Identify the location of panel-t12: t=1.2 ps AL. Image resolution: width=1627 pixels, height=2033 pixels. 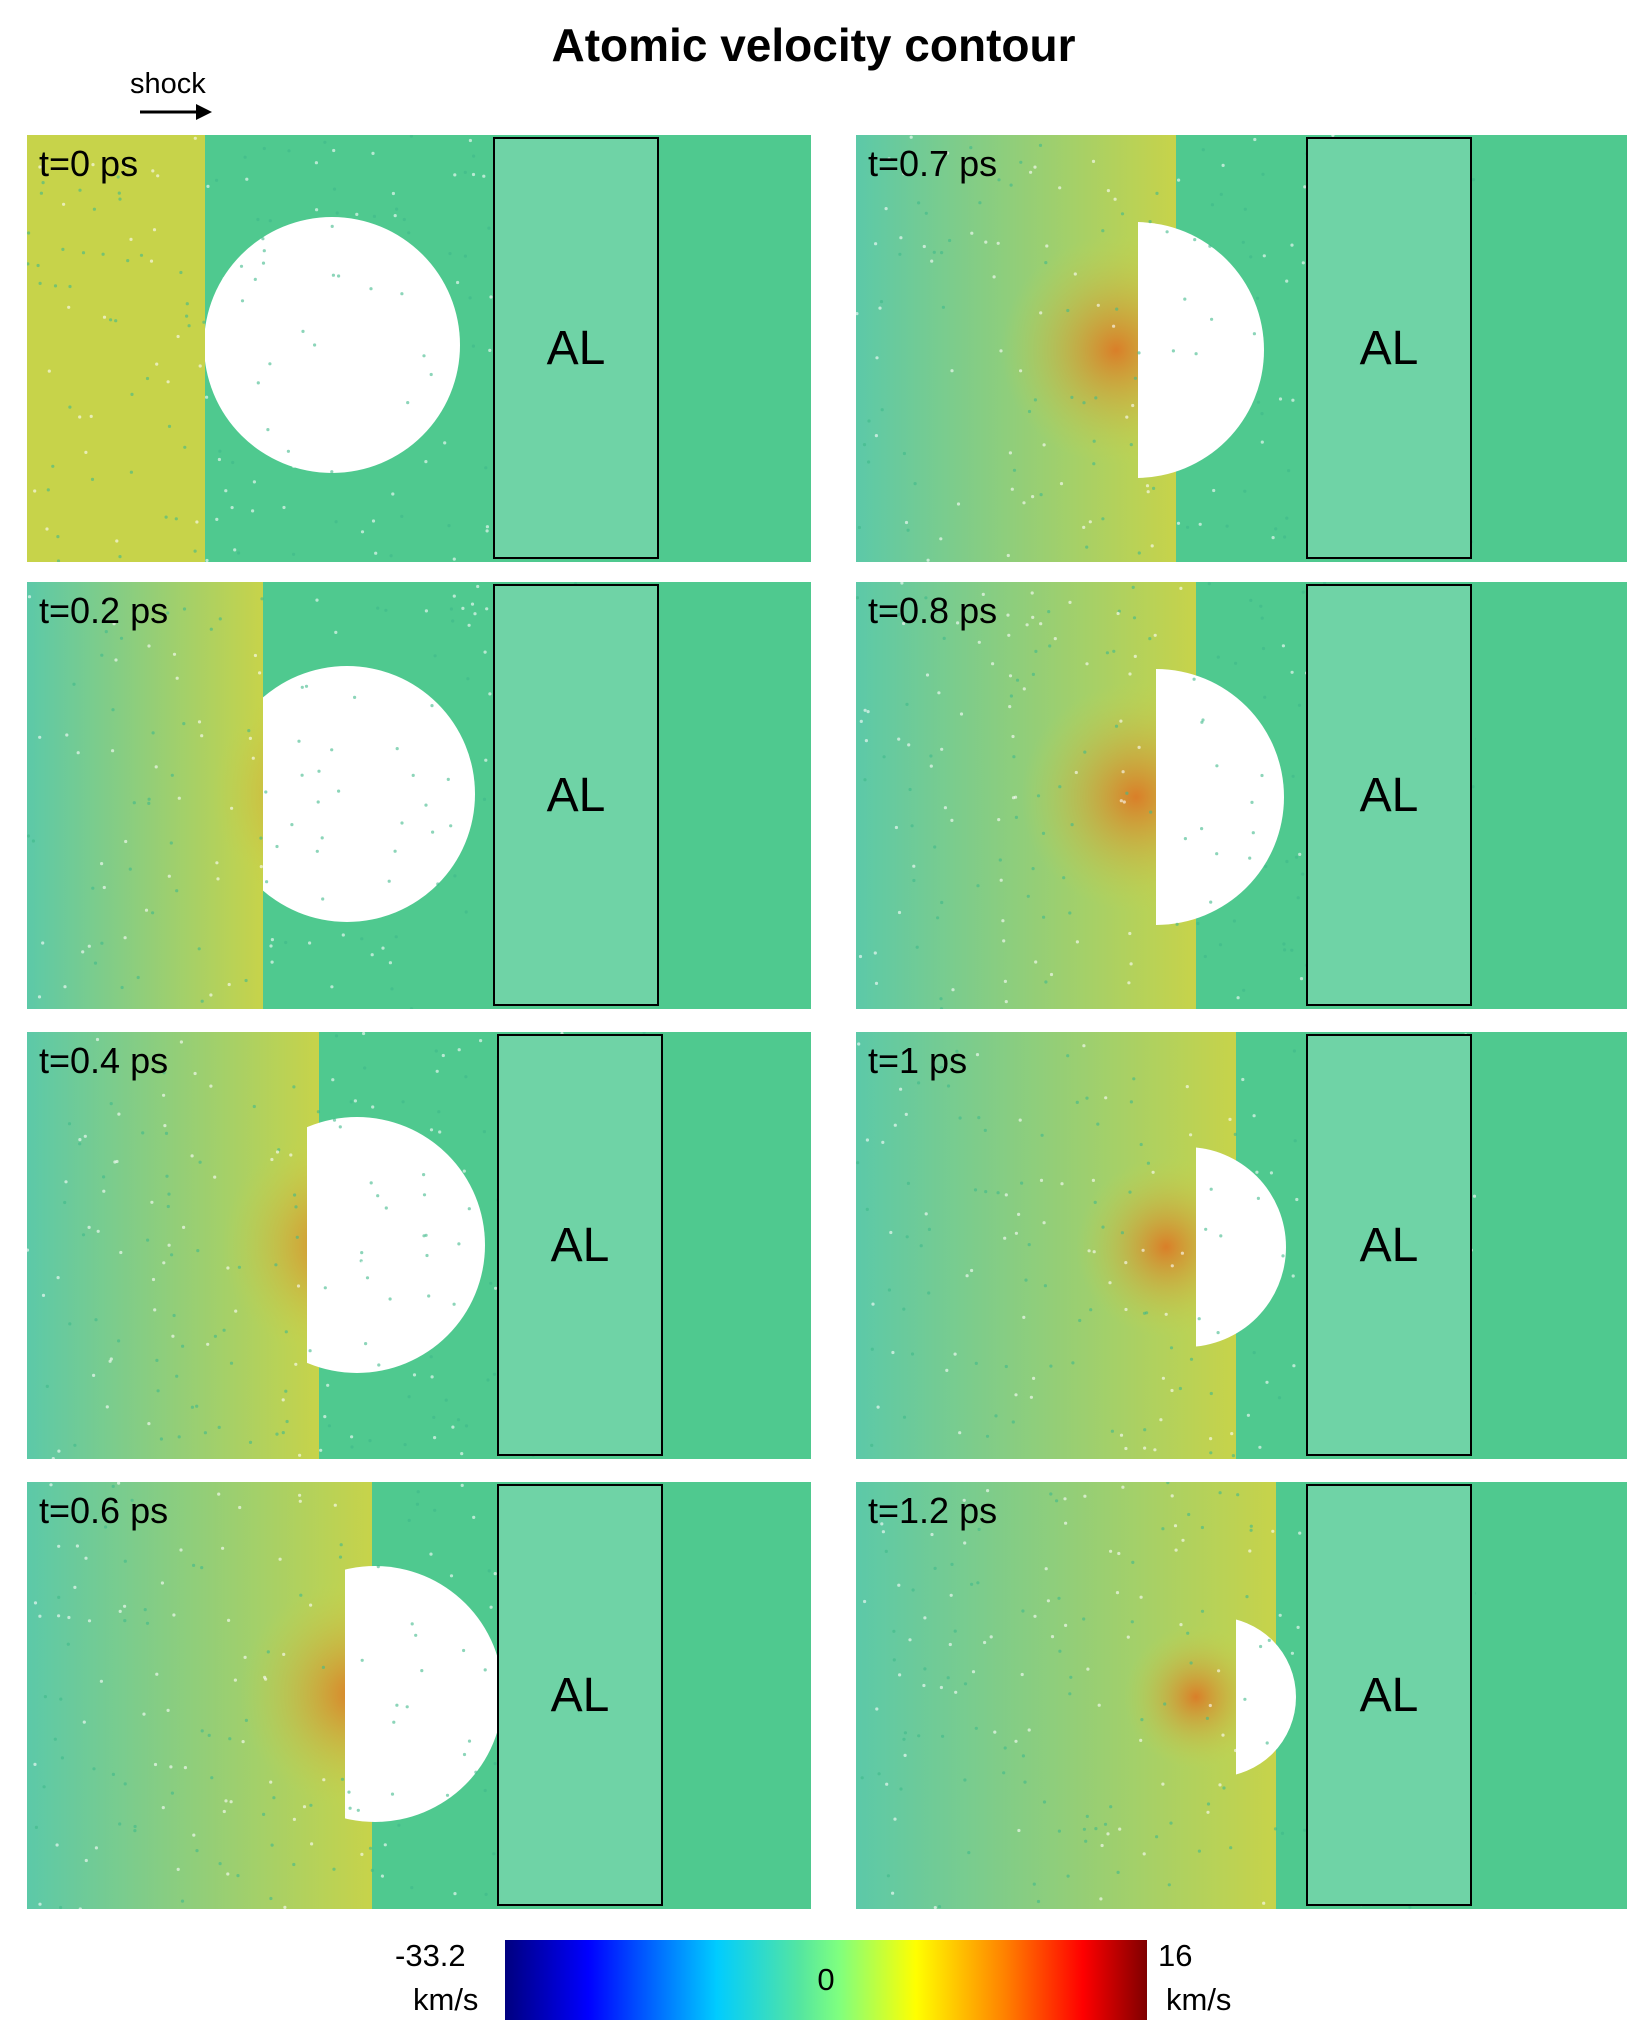
(1241, 1695).